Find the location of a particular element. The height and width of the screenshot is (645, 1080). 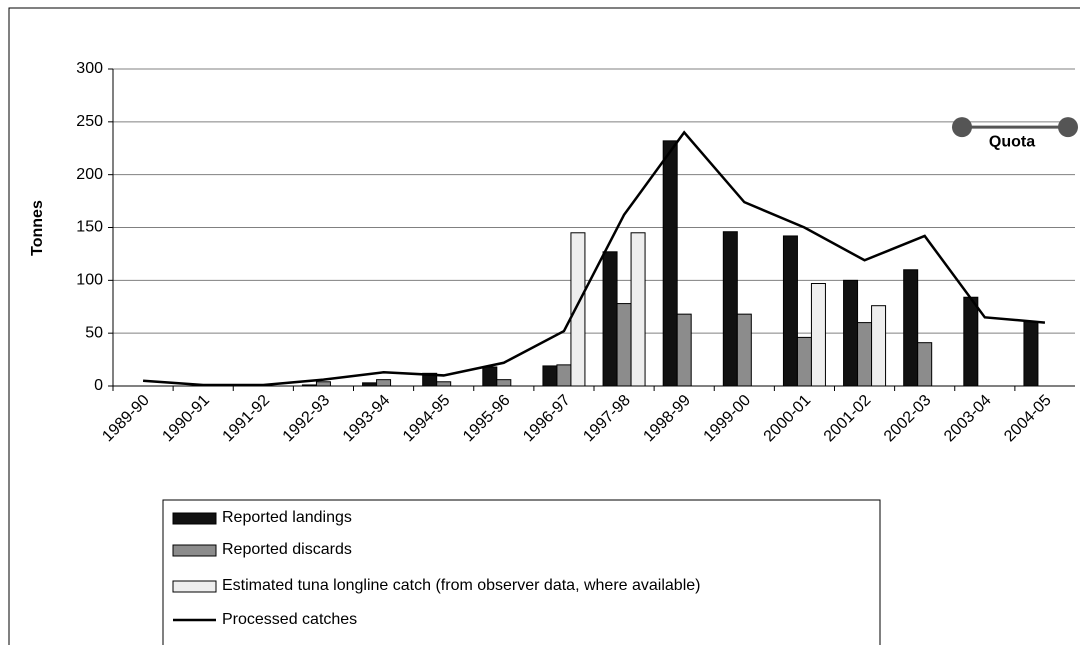

y-tick-label: 150 is located at coordinates (89, 227).